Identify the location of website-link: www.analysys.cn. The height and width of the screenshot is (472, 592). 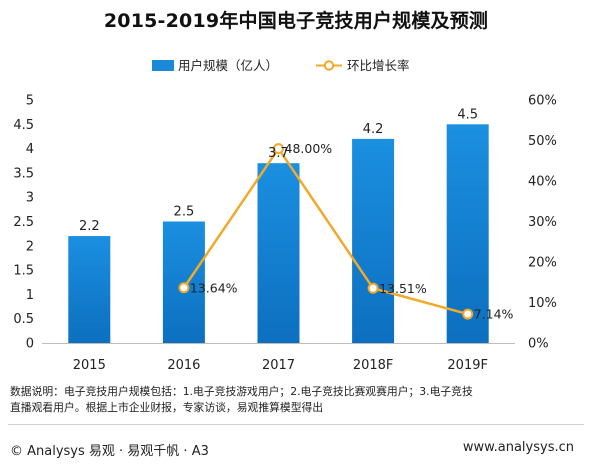
(518, 447).